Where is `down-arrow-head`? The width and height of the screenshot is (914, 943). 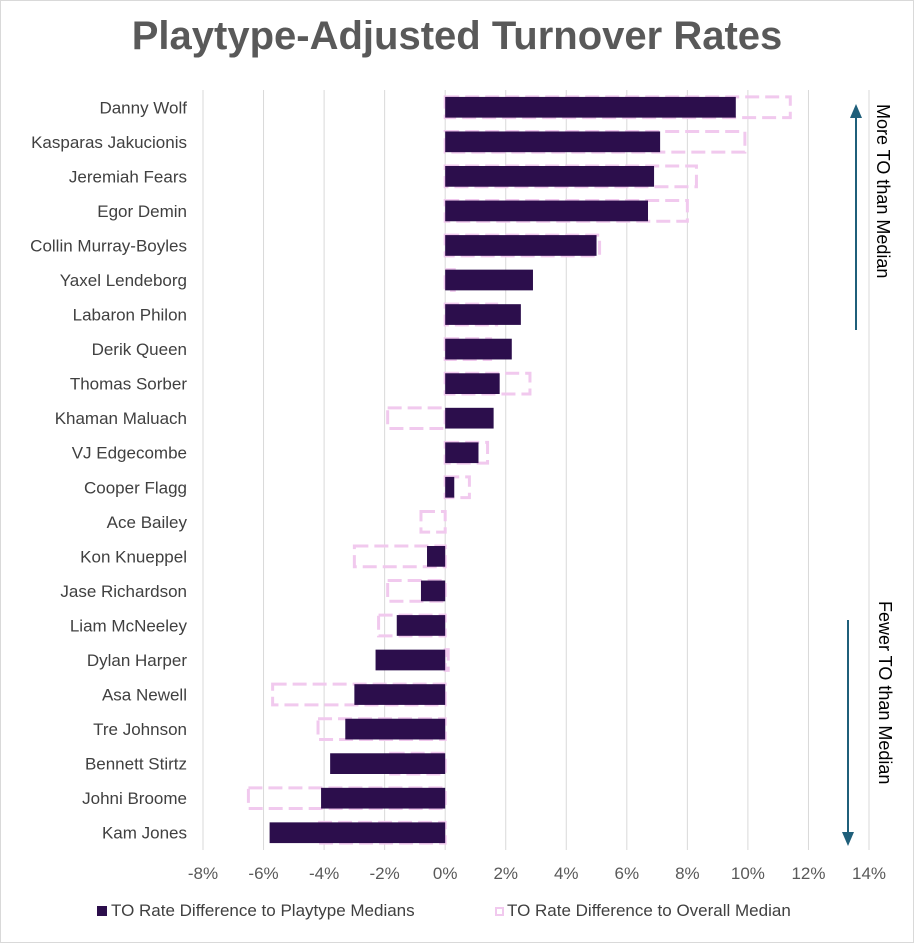
down-arrow-head is located at coordinates (848, 839).